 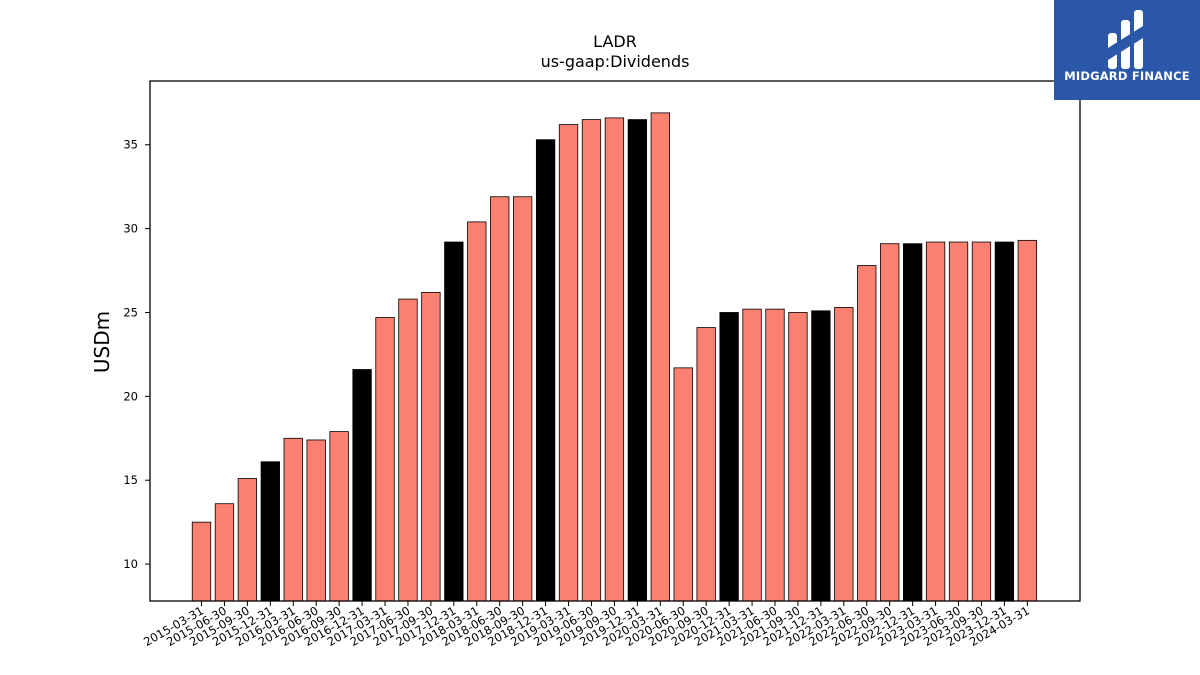 What do you see at coordinates (1127, 76) in the screenshot?
I see `brand-name: MIDGARD FINANCE` at bounding box center [1127, 76].